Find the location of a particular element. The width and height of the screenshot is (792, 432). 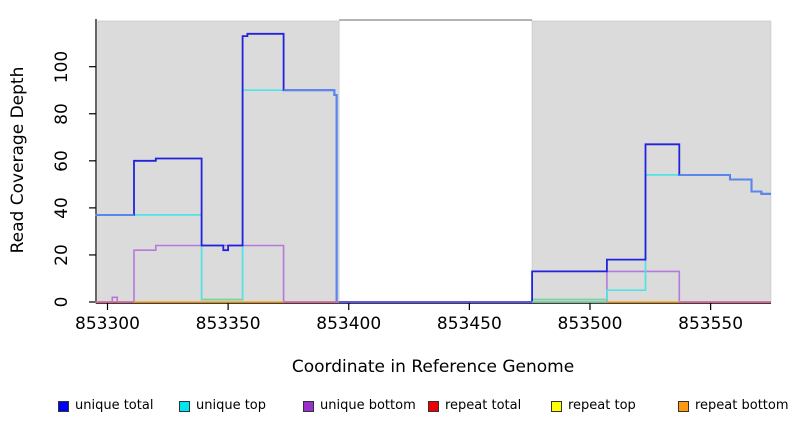

x-tick-label: 853550 is located at coordinates (711, 324).